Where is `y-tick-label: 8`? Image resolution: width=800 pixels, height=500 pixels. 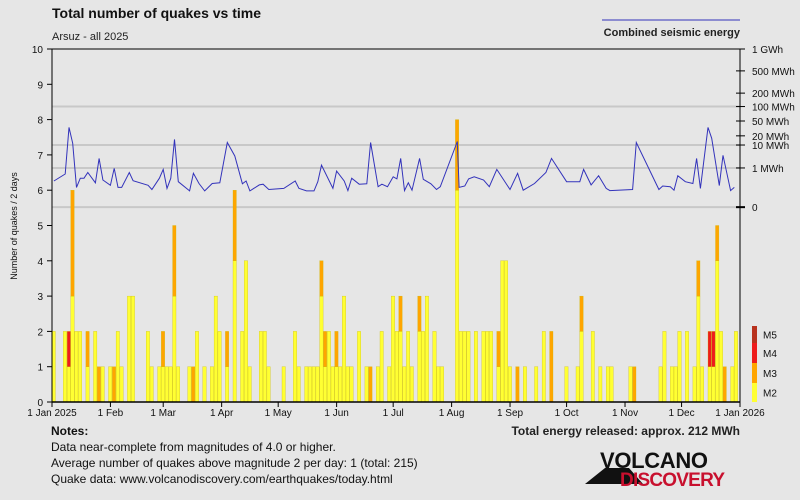
y-tick-label: 8 is located at coordinates (40, 121).